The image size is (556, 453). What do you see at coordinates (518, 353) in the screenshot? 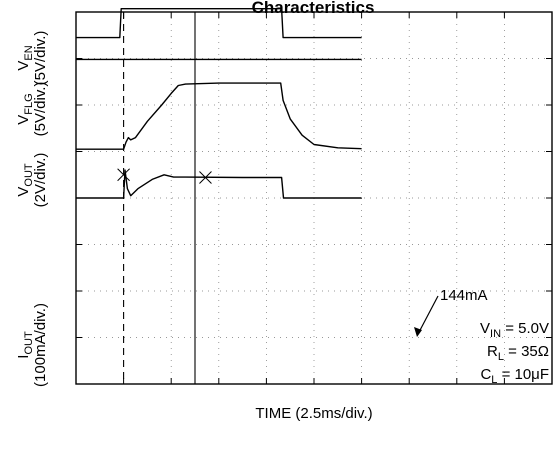
I see `rl-annotation: RL = 35Ω` at bounding box center [518, 353].